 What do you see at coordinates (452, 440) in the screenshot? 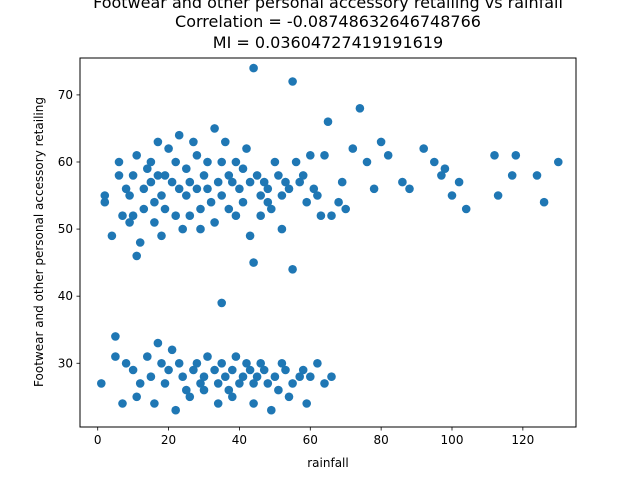
I see `x-tick-label: 100` at bounding box center [452, 440].